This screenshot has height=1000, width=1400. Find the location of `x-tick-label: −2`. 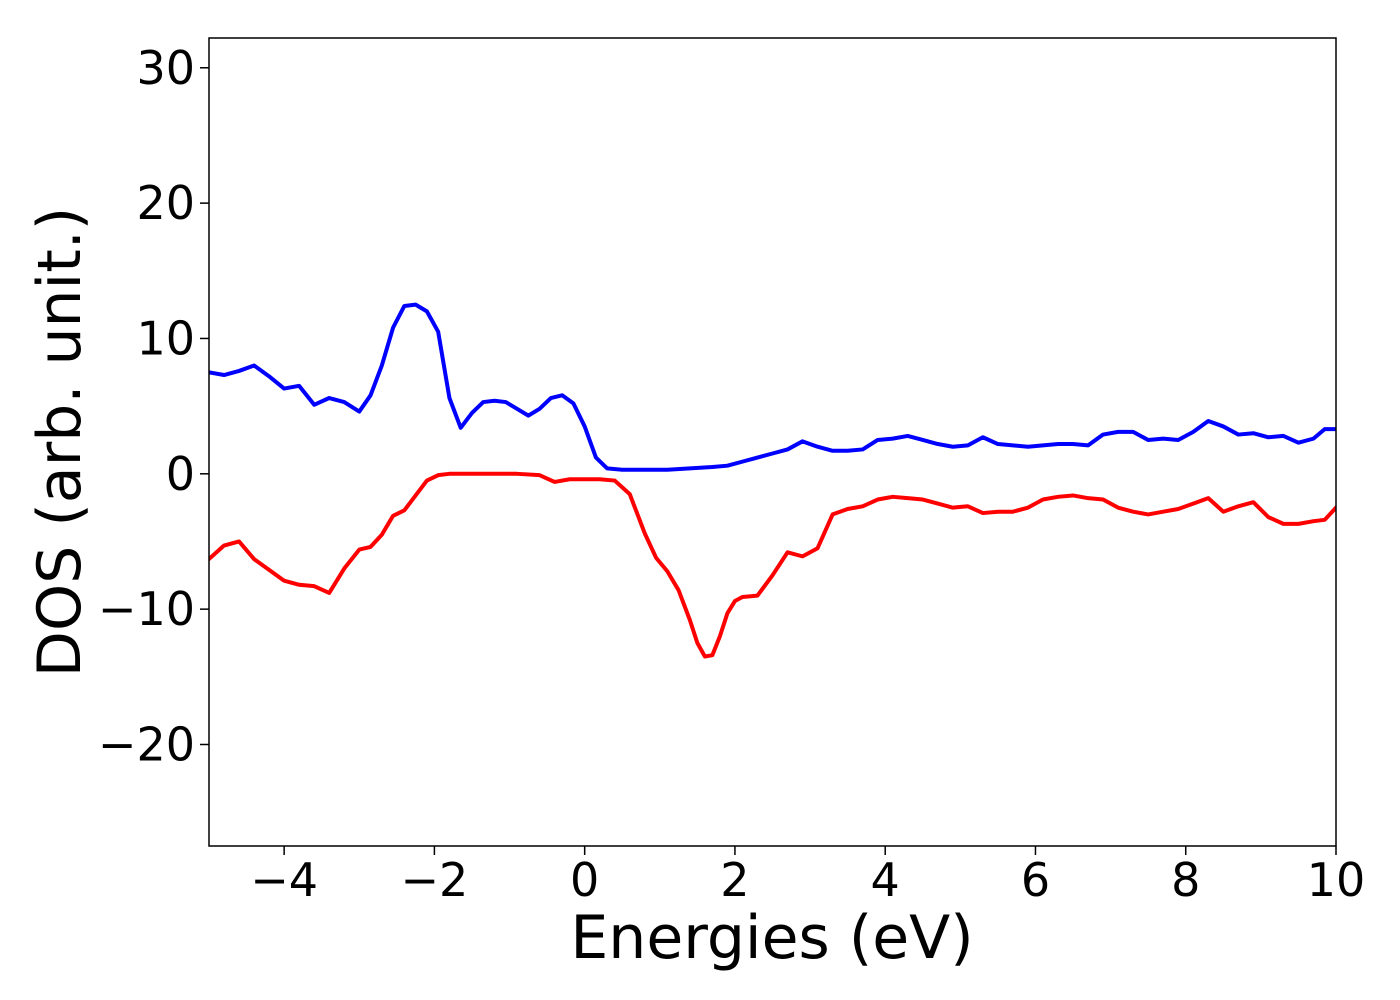

x-tick-label: −2 is located at coordinates (434, 880).